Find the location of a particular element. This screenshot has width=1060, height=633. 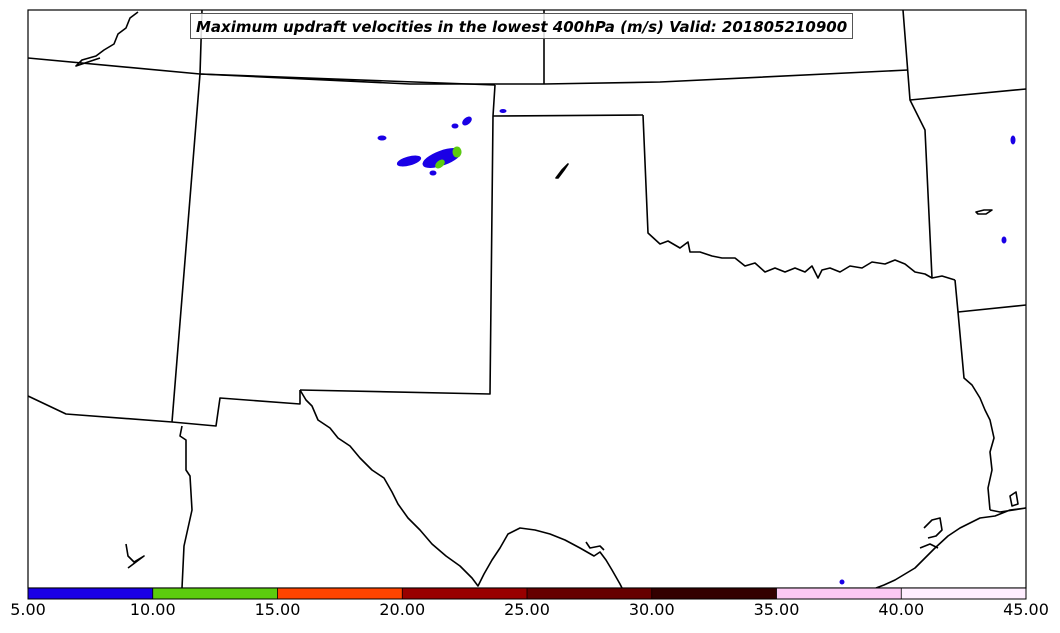

coast-big-bend is located at coordinates (595, 546).